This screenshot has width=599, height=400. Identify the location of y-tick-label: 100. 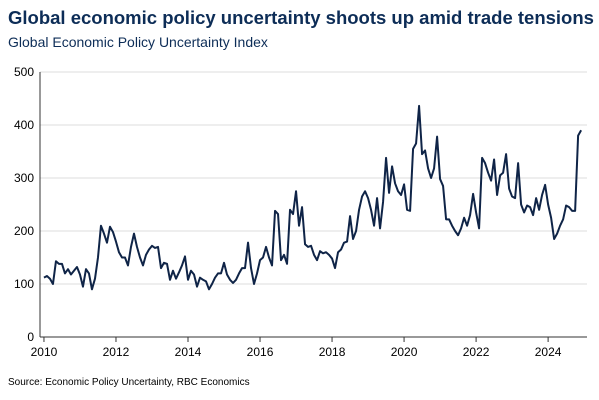
(24, 284).